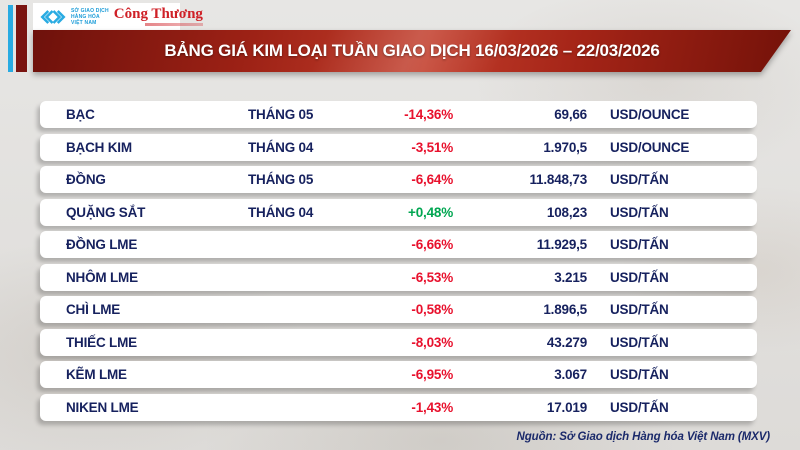  What do you see at coordinates (561, 244) in the screenshot?
I see `price-value: 11.929,5` at bounding box center [561, 244].